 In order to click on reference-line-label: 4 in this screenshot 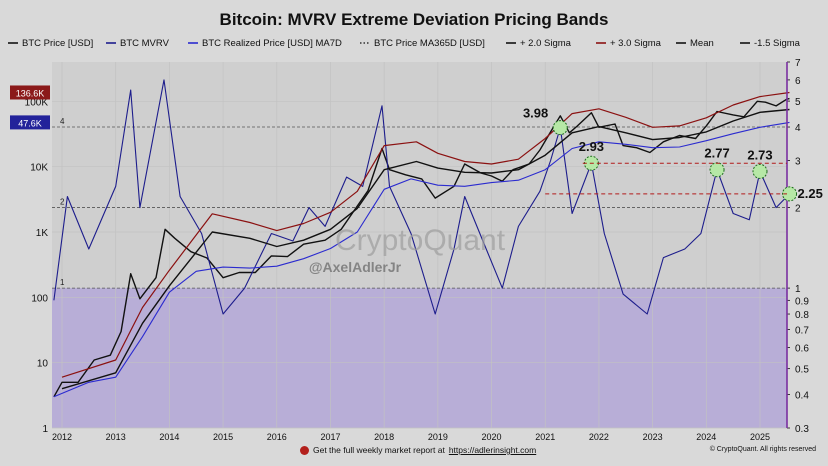, I will do `click(62, 121)`.